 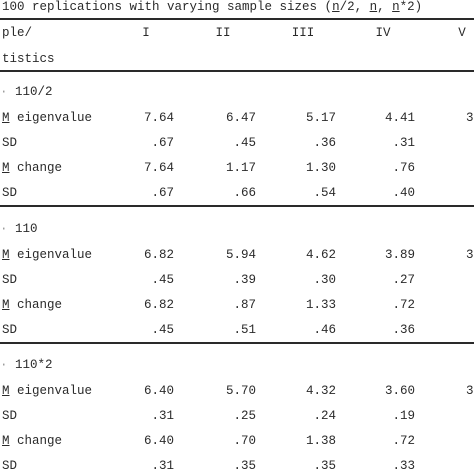 I want to click on top-rule, so click(x=237, y=19).